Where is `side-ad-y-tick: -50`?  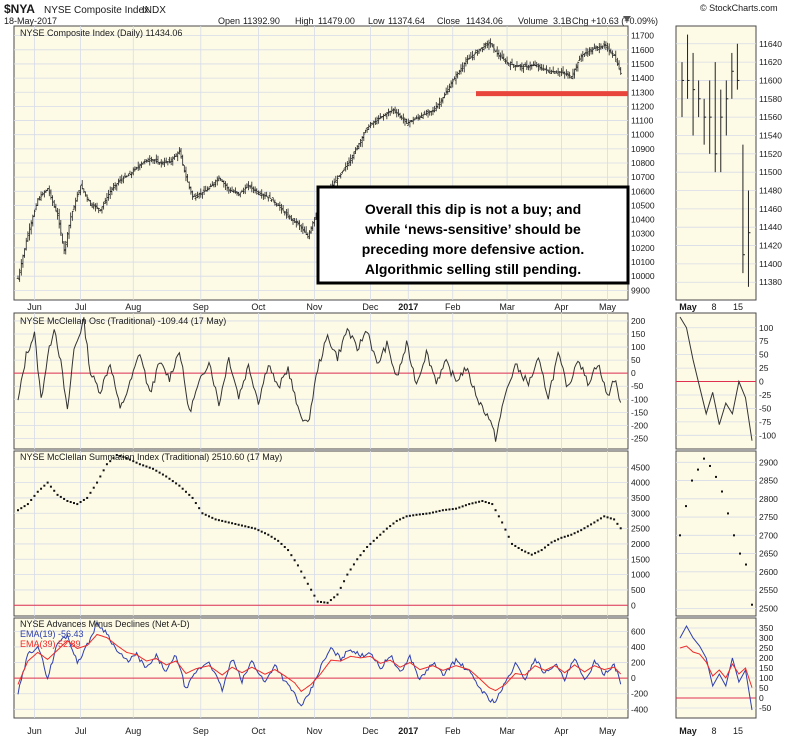
side-ad-y-tick: -50 is located at coordinates (765, 708).